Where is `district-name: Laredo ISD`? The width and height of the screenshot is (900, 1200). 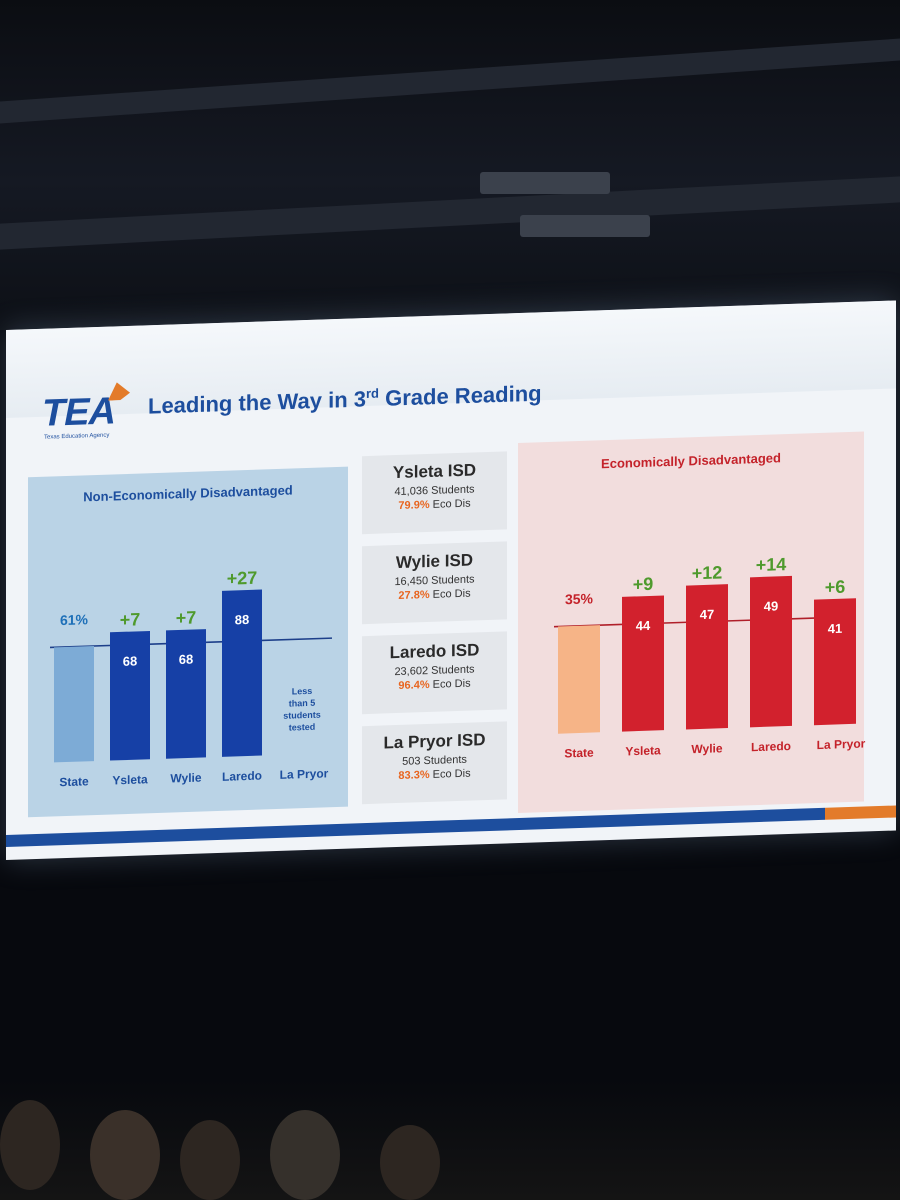 district-name: Laredo ISD is located at coordinates (434, 651).